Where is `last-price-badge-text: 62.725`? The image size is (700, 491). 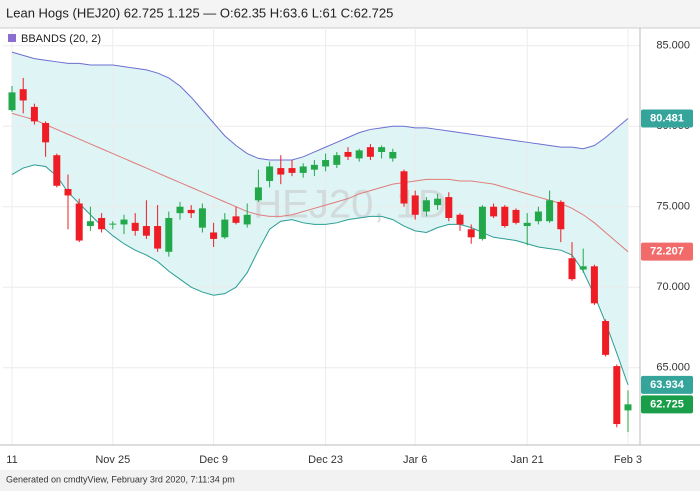
last-price-badge-text: 62.725 is located at coordinates (667, 404).